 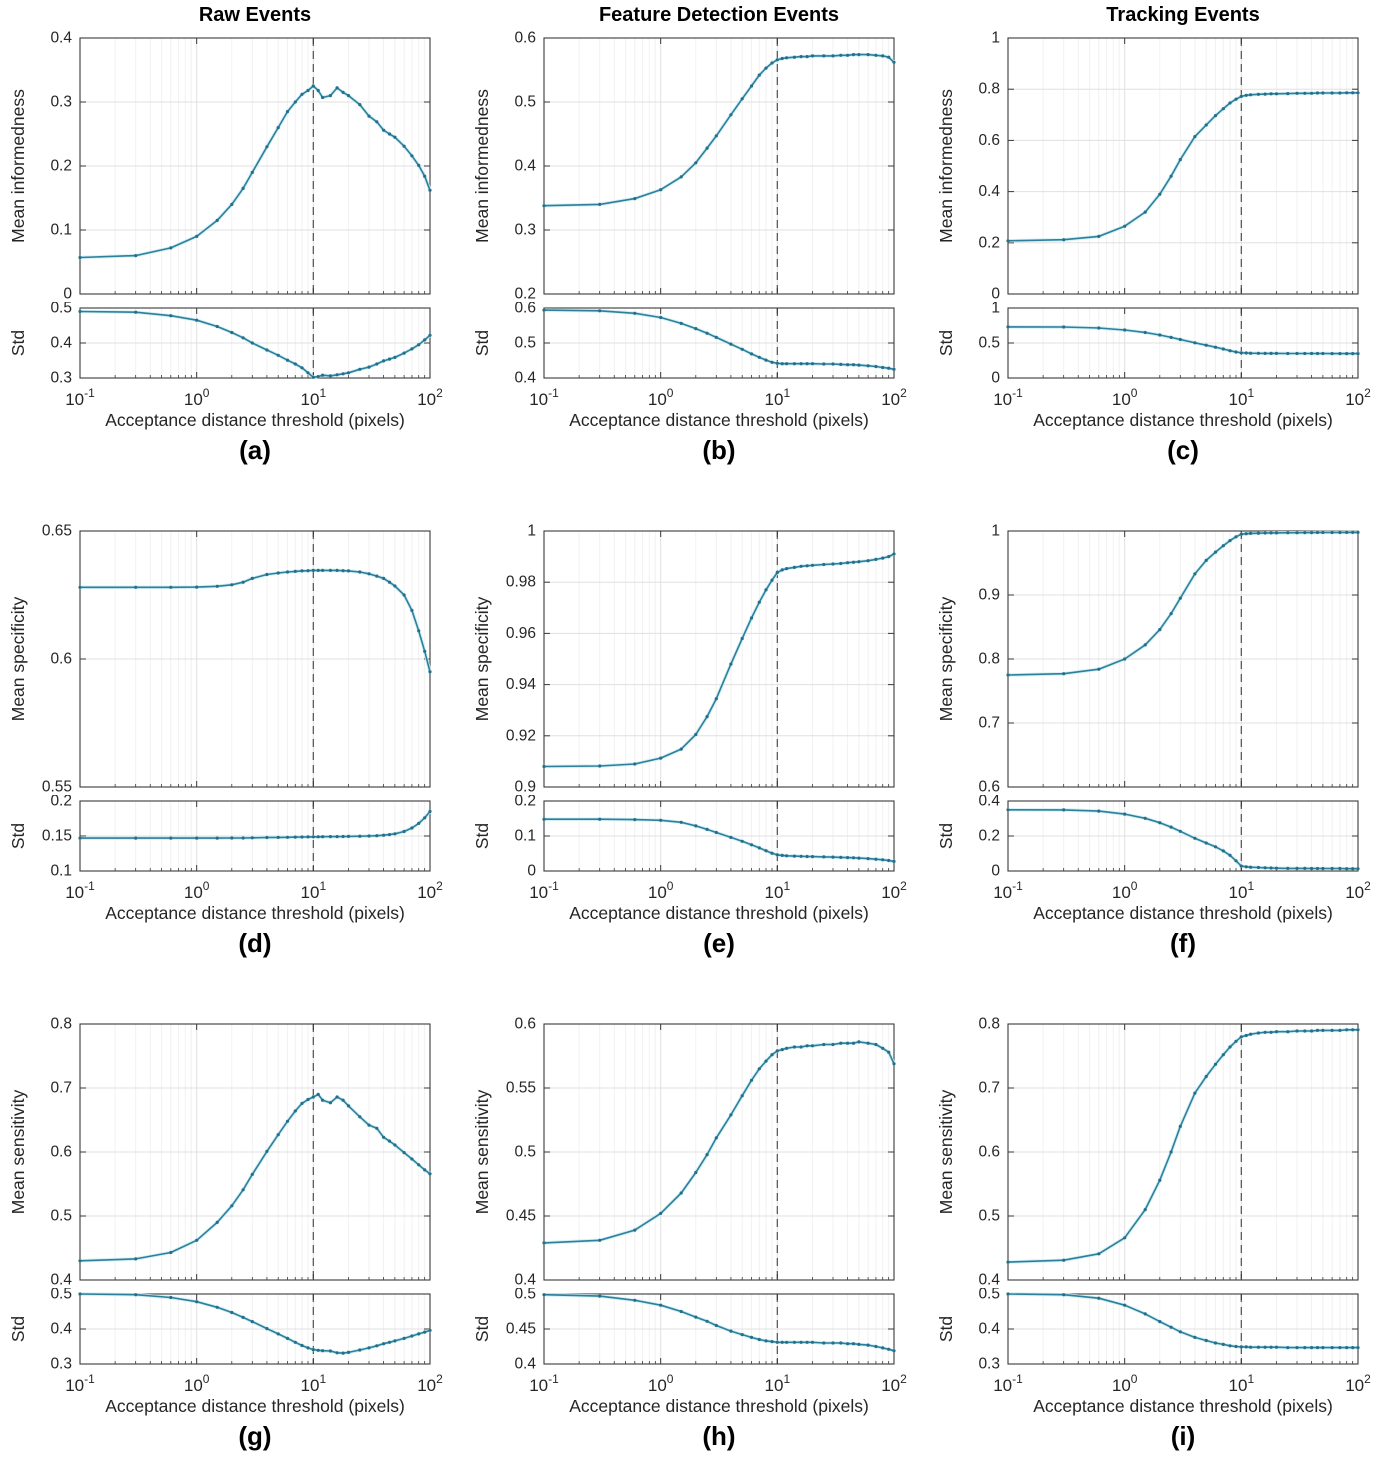 I want to click on main-plot-g: 0.4 0.5 0.6 0.7 0.8 Mean sensitivity, so click(x=232, y=1152).